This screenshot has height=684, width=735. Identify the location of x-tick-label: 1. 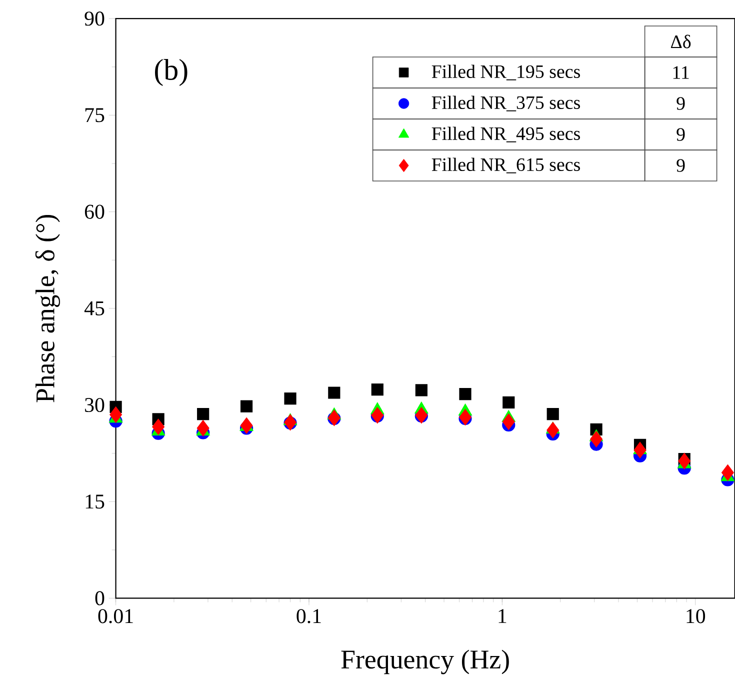
(502, 616).